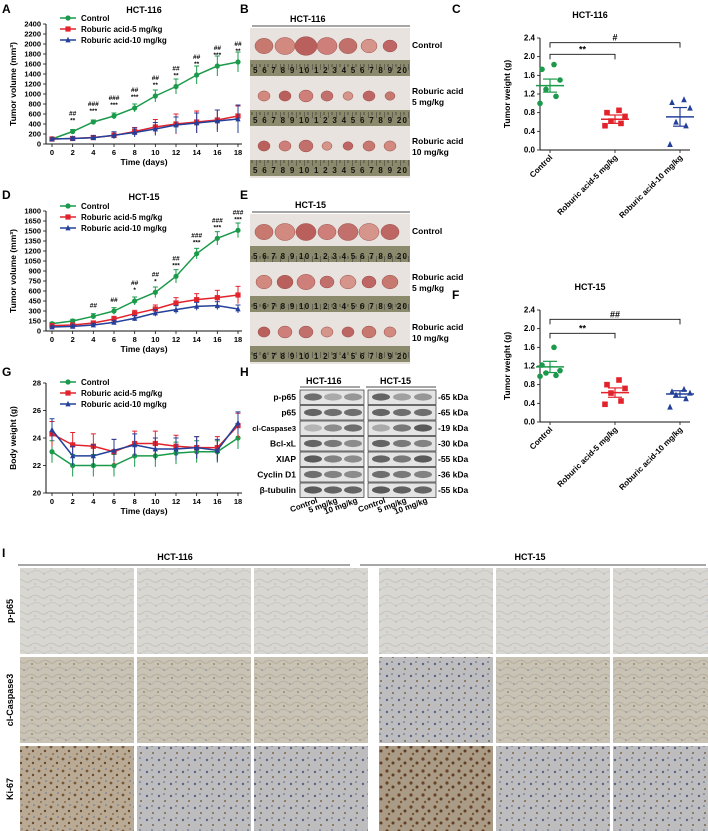 The image size is (708, 831). What do you see at coordinates (32, 261) in the screenshot?
I see `y-tick-label: 1050` at bounding box center [32, 261].